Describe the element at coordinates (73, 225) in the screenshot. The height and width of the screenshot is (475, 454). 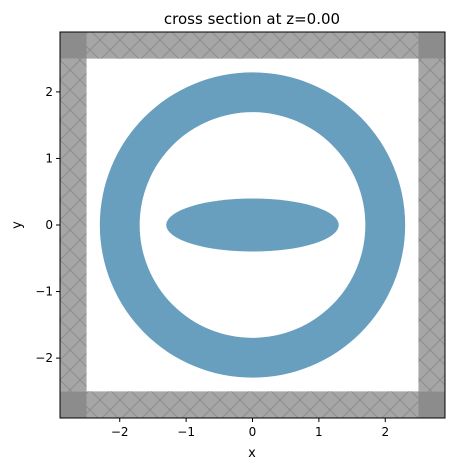
I see `pml-band-left-hatch` at that location.